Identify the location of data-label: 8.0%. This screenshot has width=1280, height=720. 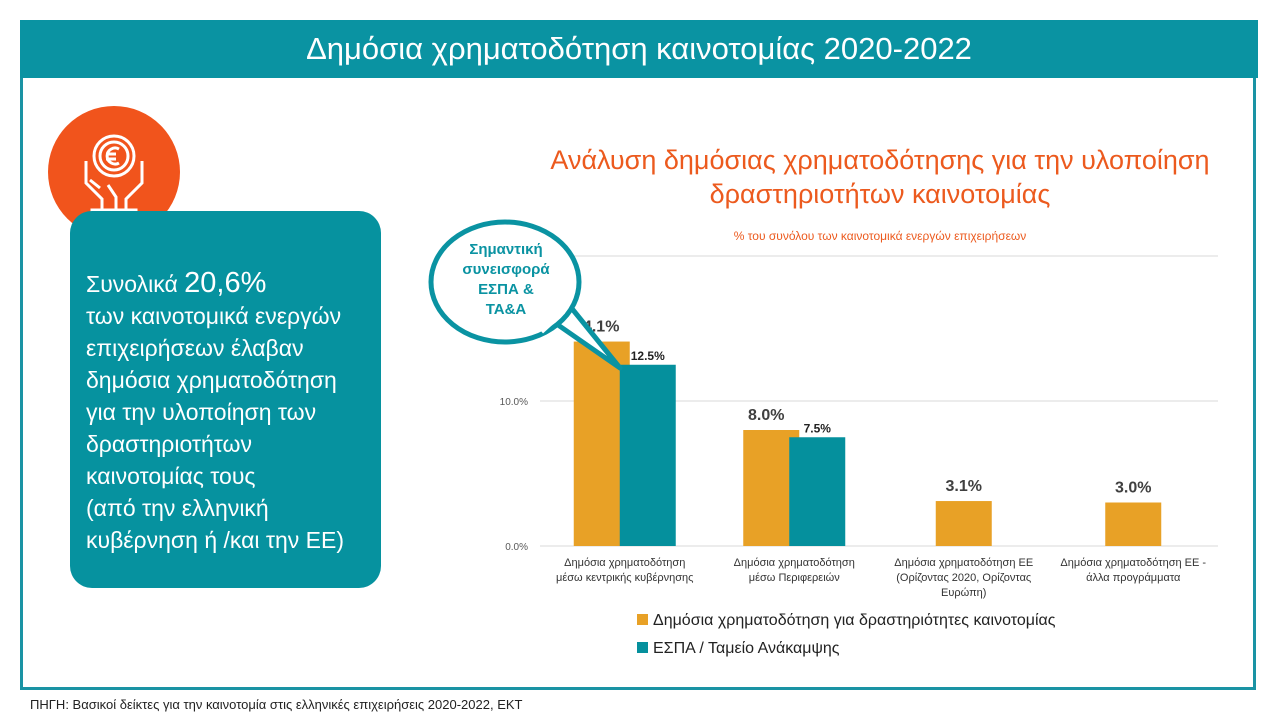
(766, 415).